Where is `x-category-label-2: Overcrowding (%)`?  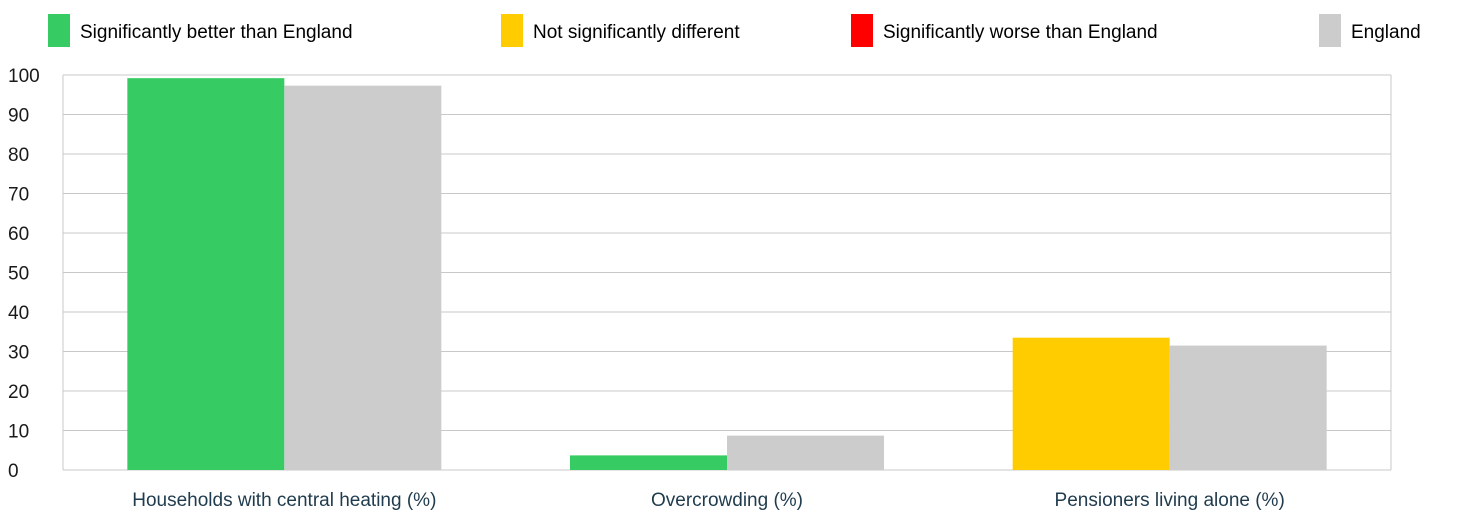
x-category-label-2: Overcrowding (%) is located at coordinates (727, 500).